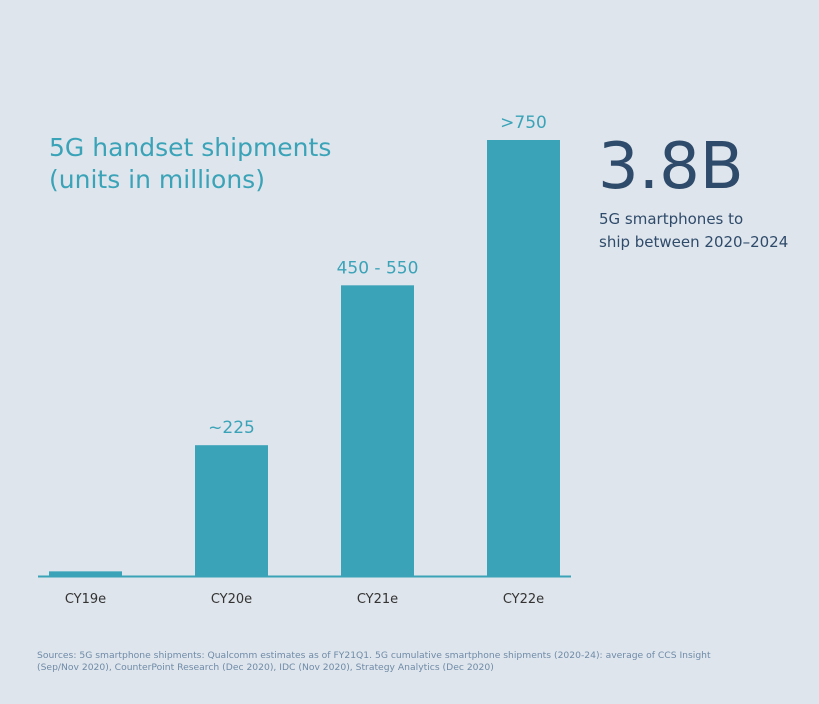 Image resolution: width=819 pixels, height=704 pixels. What do you see at coordinates (377, 599) in the screenshot?
I see `x-tick-label-cy21e: CY21e` at bounding box center [377, 599].